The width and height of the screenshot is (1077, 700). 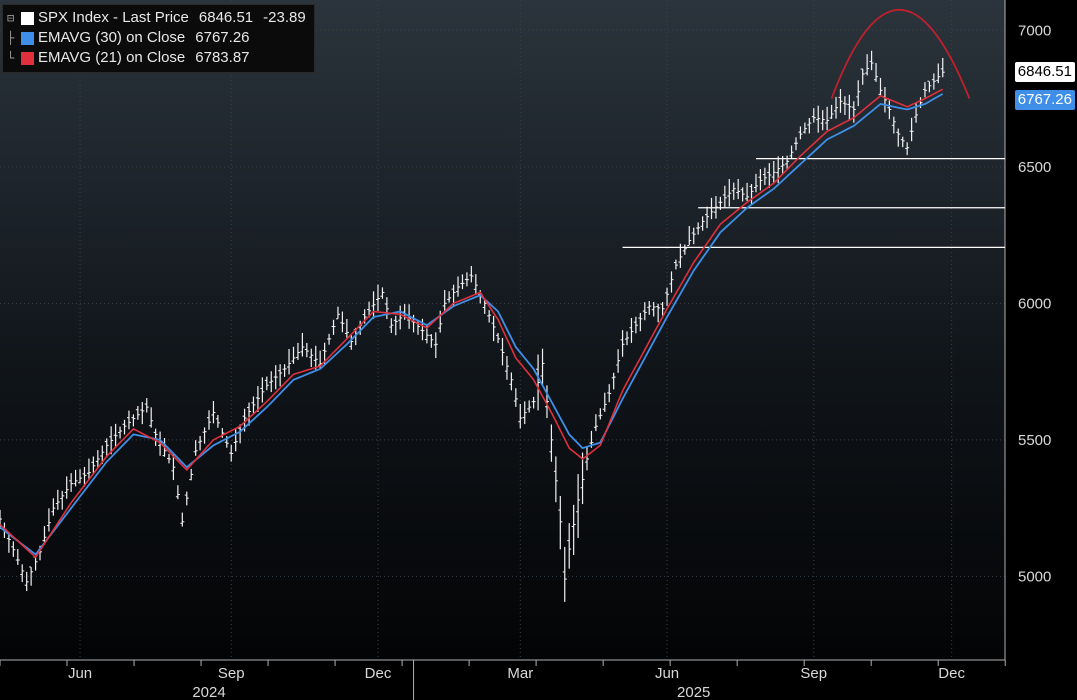 I want to click on dome-arc, so click(x=900, y=53).